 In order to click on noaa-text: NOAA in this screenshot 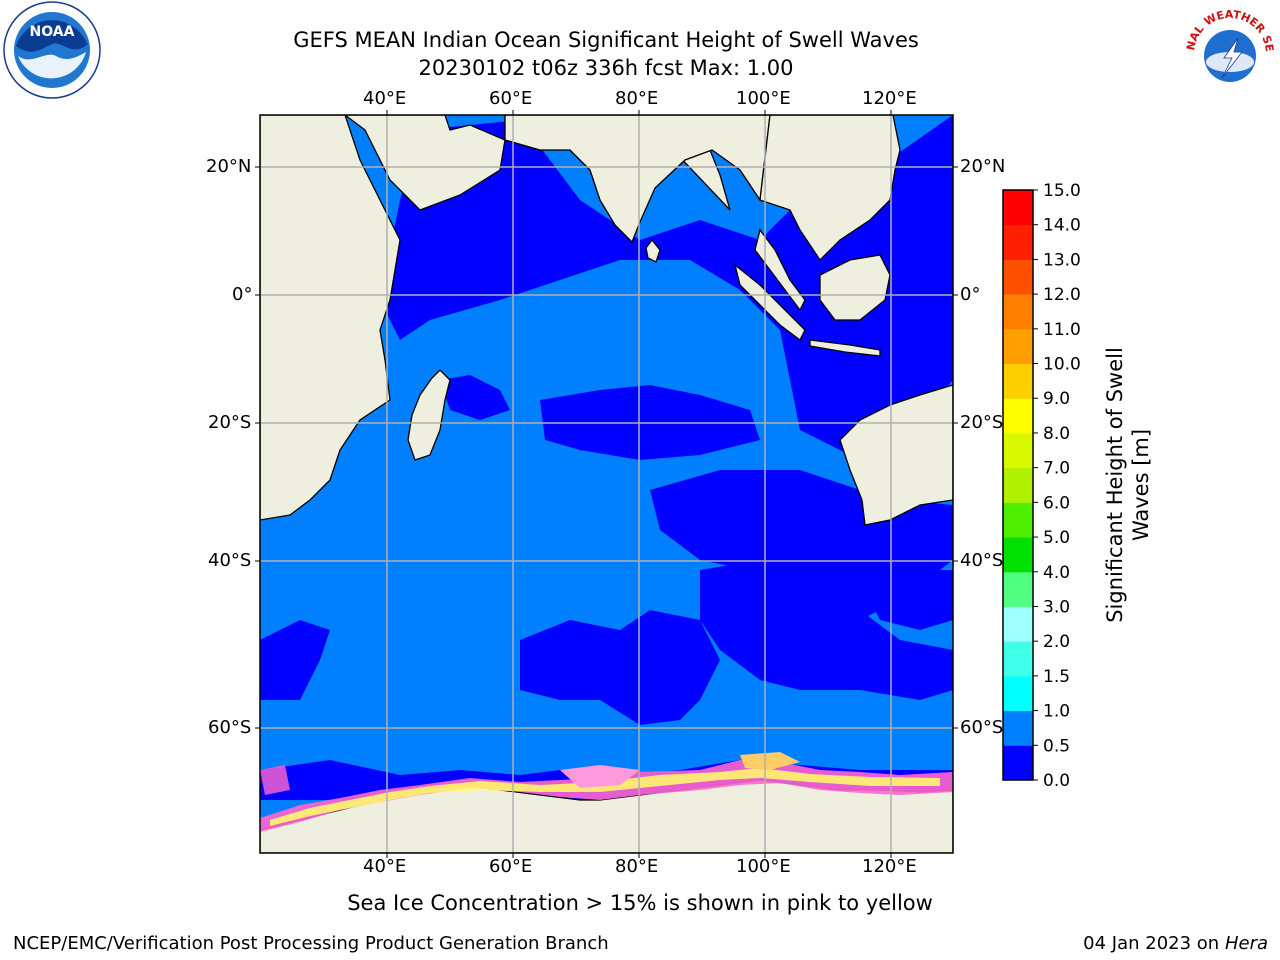, I will do `click(52, 32)`.